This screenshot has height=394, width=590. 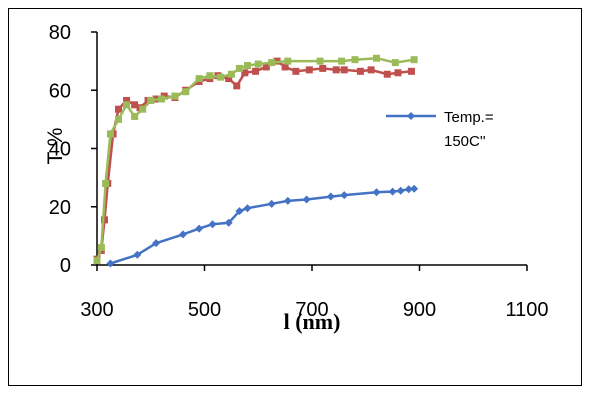 I want to click on legend: Temp.= 150C'', so click(x=440, y=129).